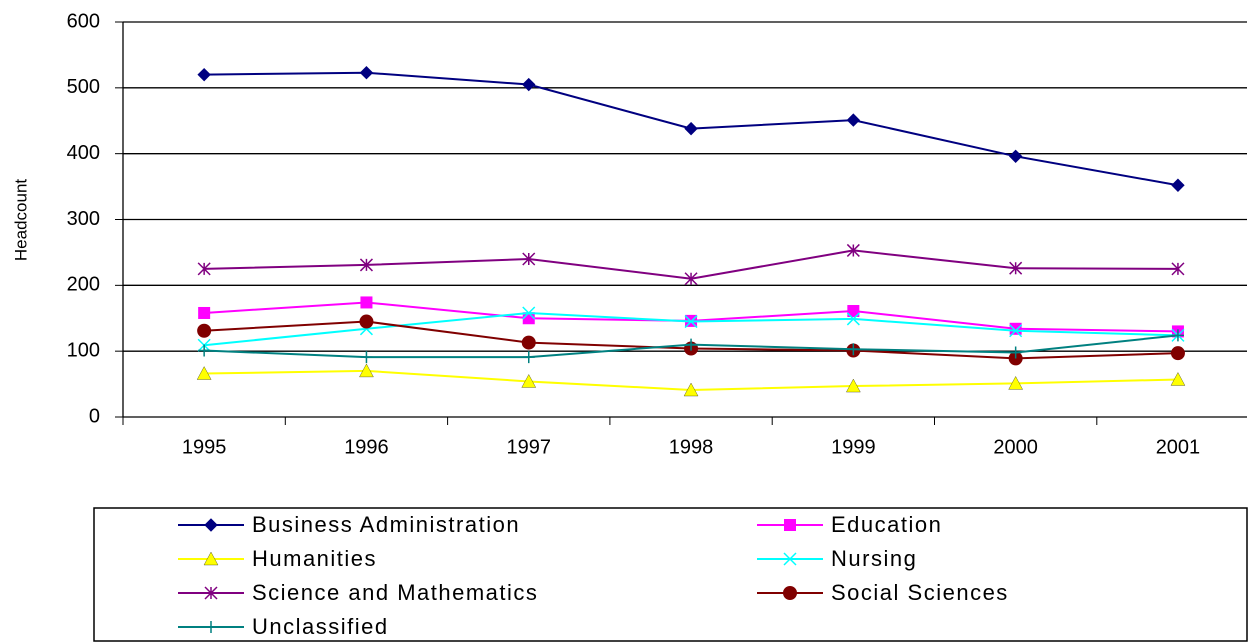 This screenshot has width=1248, height=642. Describe the element at coordinates (20, 220) in the screenshot. I see `y-axis-label: Headcount` at that location.